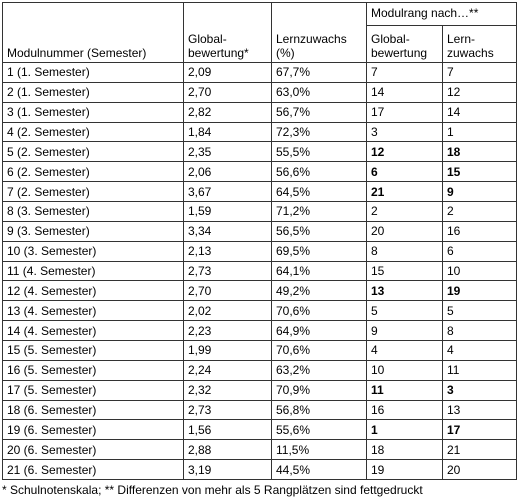 The width and height of the screenshot is (517, 501). What do you see at coordinates (319, 390) in the screenshot?
I see `table-cell: 70,9%` at bounding box center [319, 390].